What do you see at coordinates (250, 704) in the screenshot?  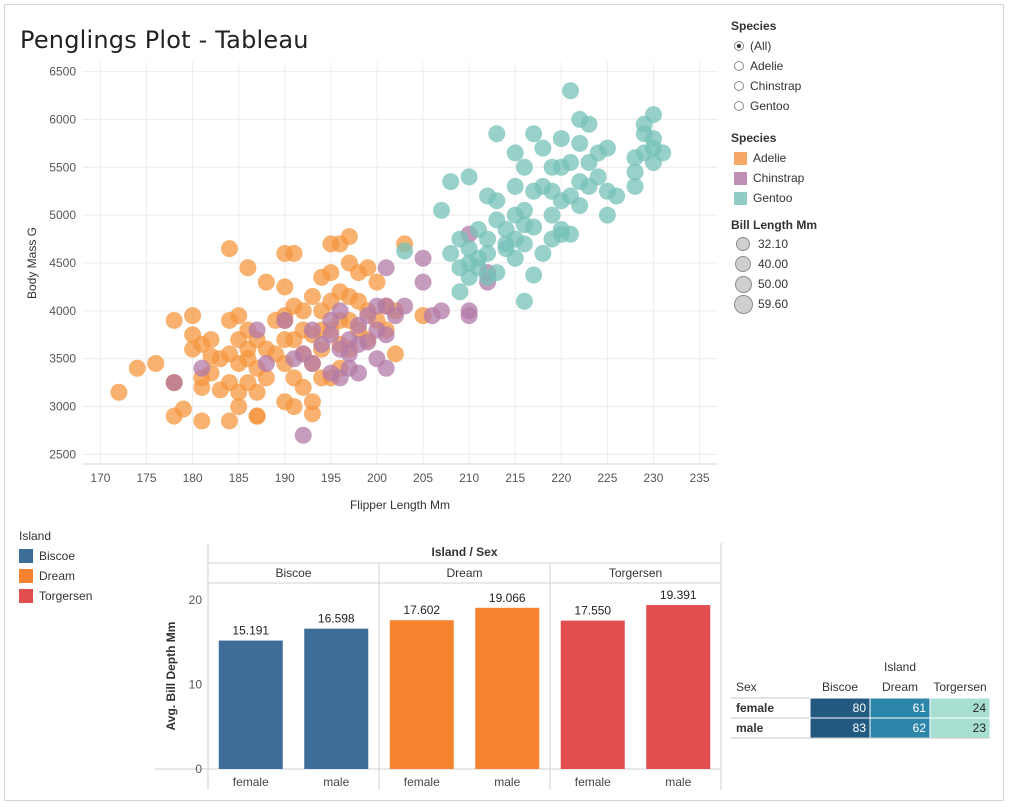 I see `bar-biscoe-female` at bounding box center [250, 704].